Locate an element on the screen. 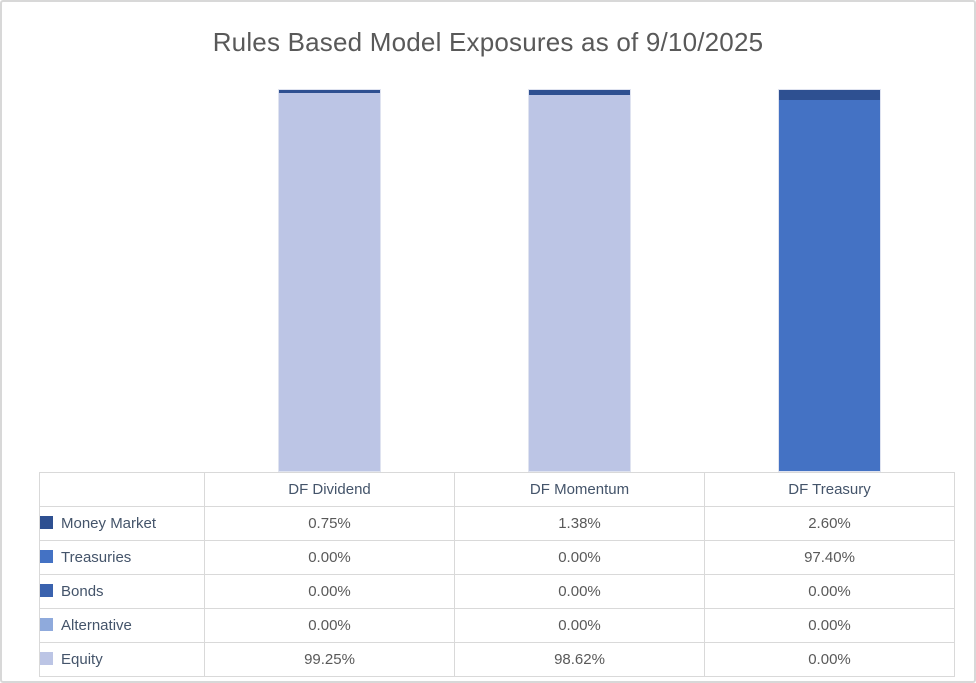 This screenshot has width=976, height=683. legend-color-swatch-treasuries is located at coordinates (46, 556).